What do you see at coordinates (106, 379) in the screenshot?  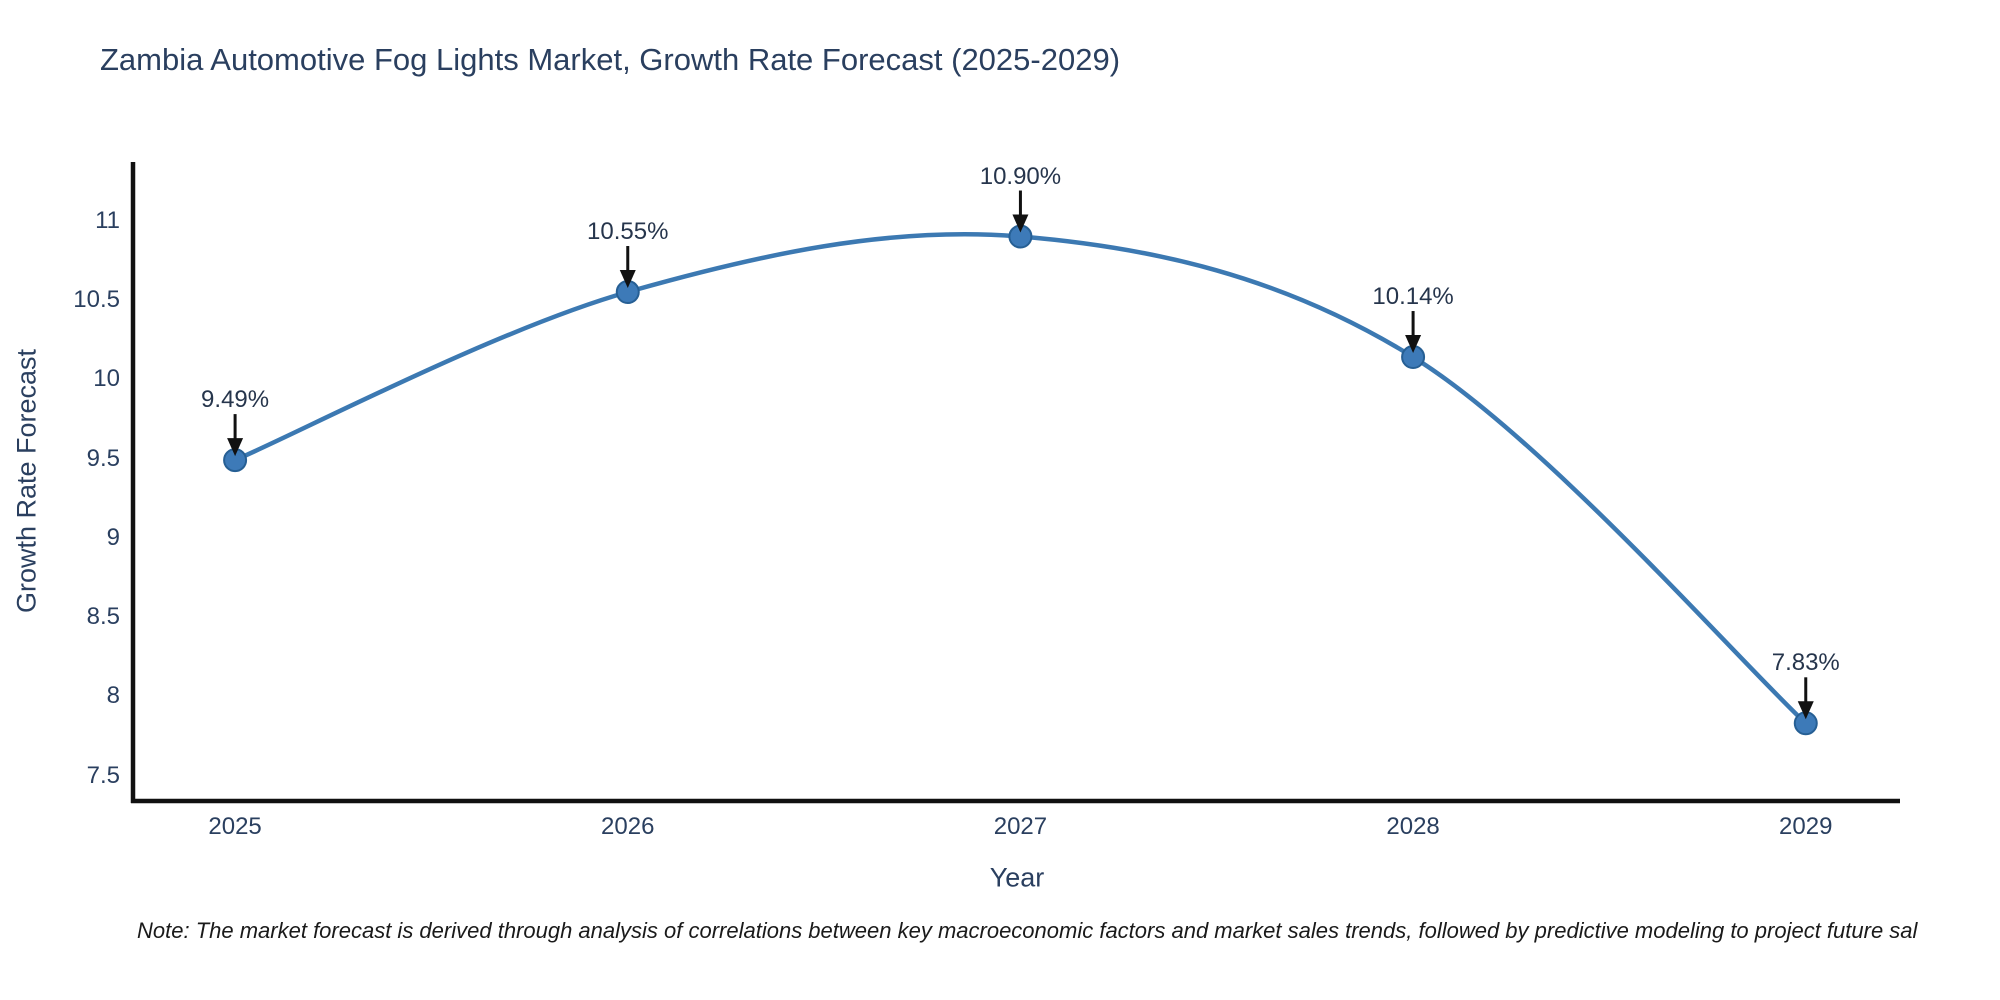 I see `y-tick-label: 10` at bounding box center [106, 379].